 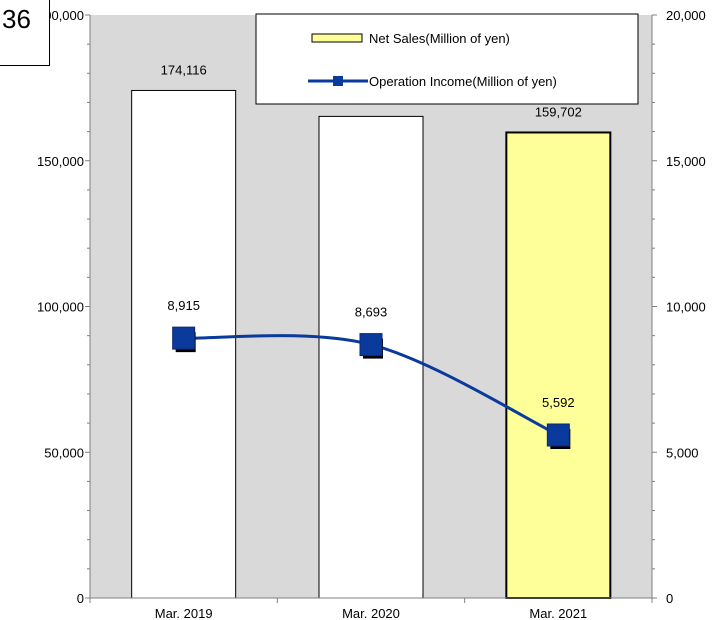 I want to click on right-axis: 0 5,000 10,000 15,000 20,000, so click(x=678, y=307).